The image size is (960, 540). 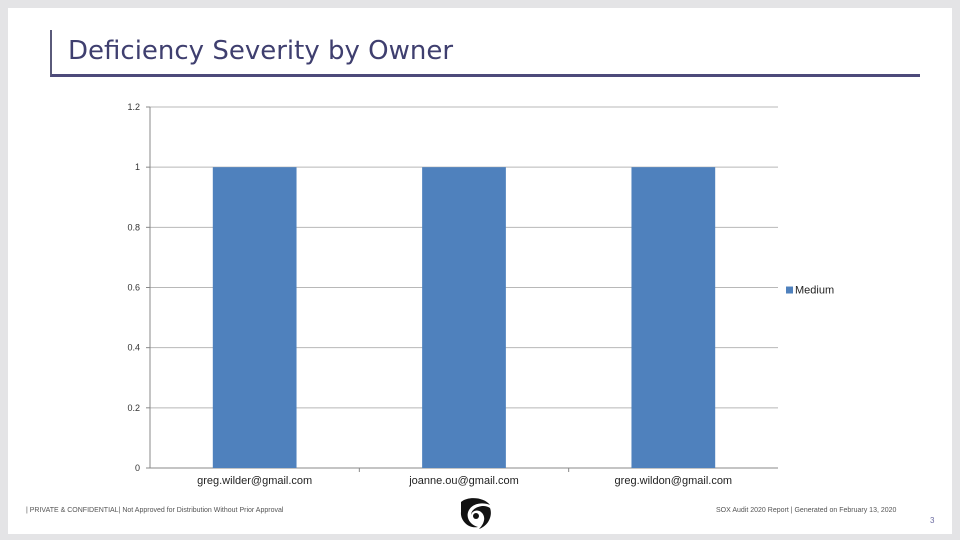 What do you see at coordinates (463, 481) in the screenshot?
I see `x-category-label: joanne.ou@gmail.com` at bounding box center [463, 481].